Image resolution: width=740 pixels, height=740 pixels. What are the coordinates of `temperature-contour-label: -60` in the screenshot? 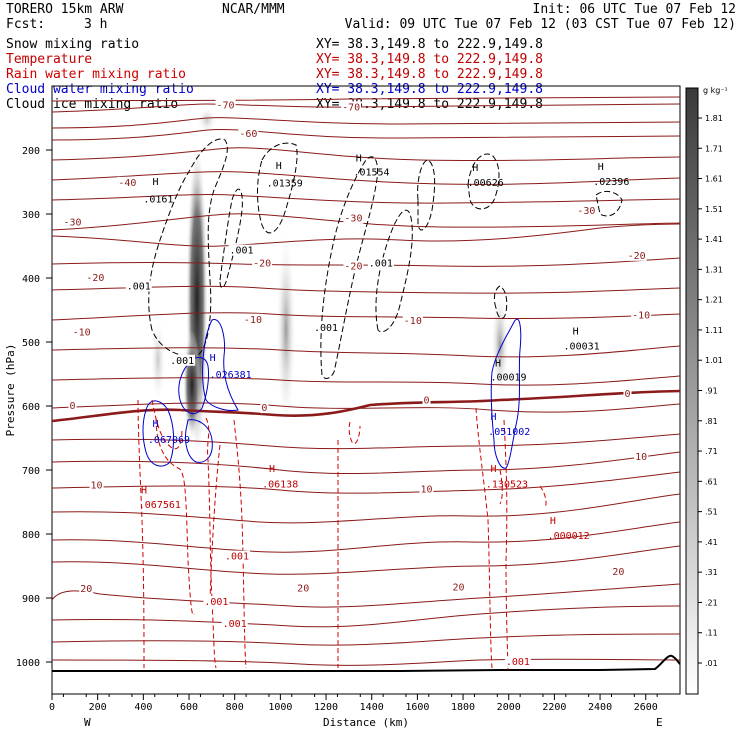 It's located at (248, 134).